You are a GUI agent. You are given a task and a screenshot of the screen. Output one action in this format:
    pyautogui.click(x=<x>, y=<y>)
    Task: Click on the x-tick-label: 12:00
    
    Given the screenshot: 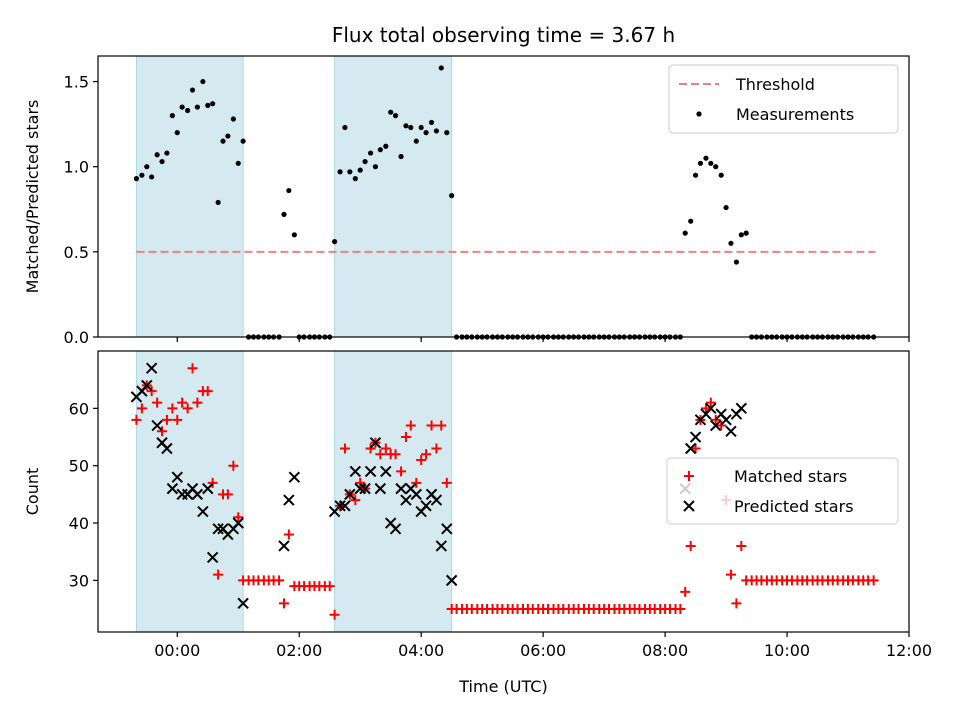 What is the action you would take?
    pyautogui.click(x=909, y=650)
    